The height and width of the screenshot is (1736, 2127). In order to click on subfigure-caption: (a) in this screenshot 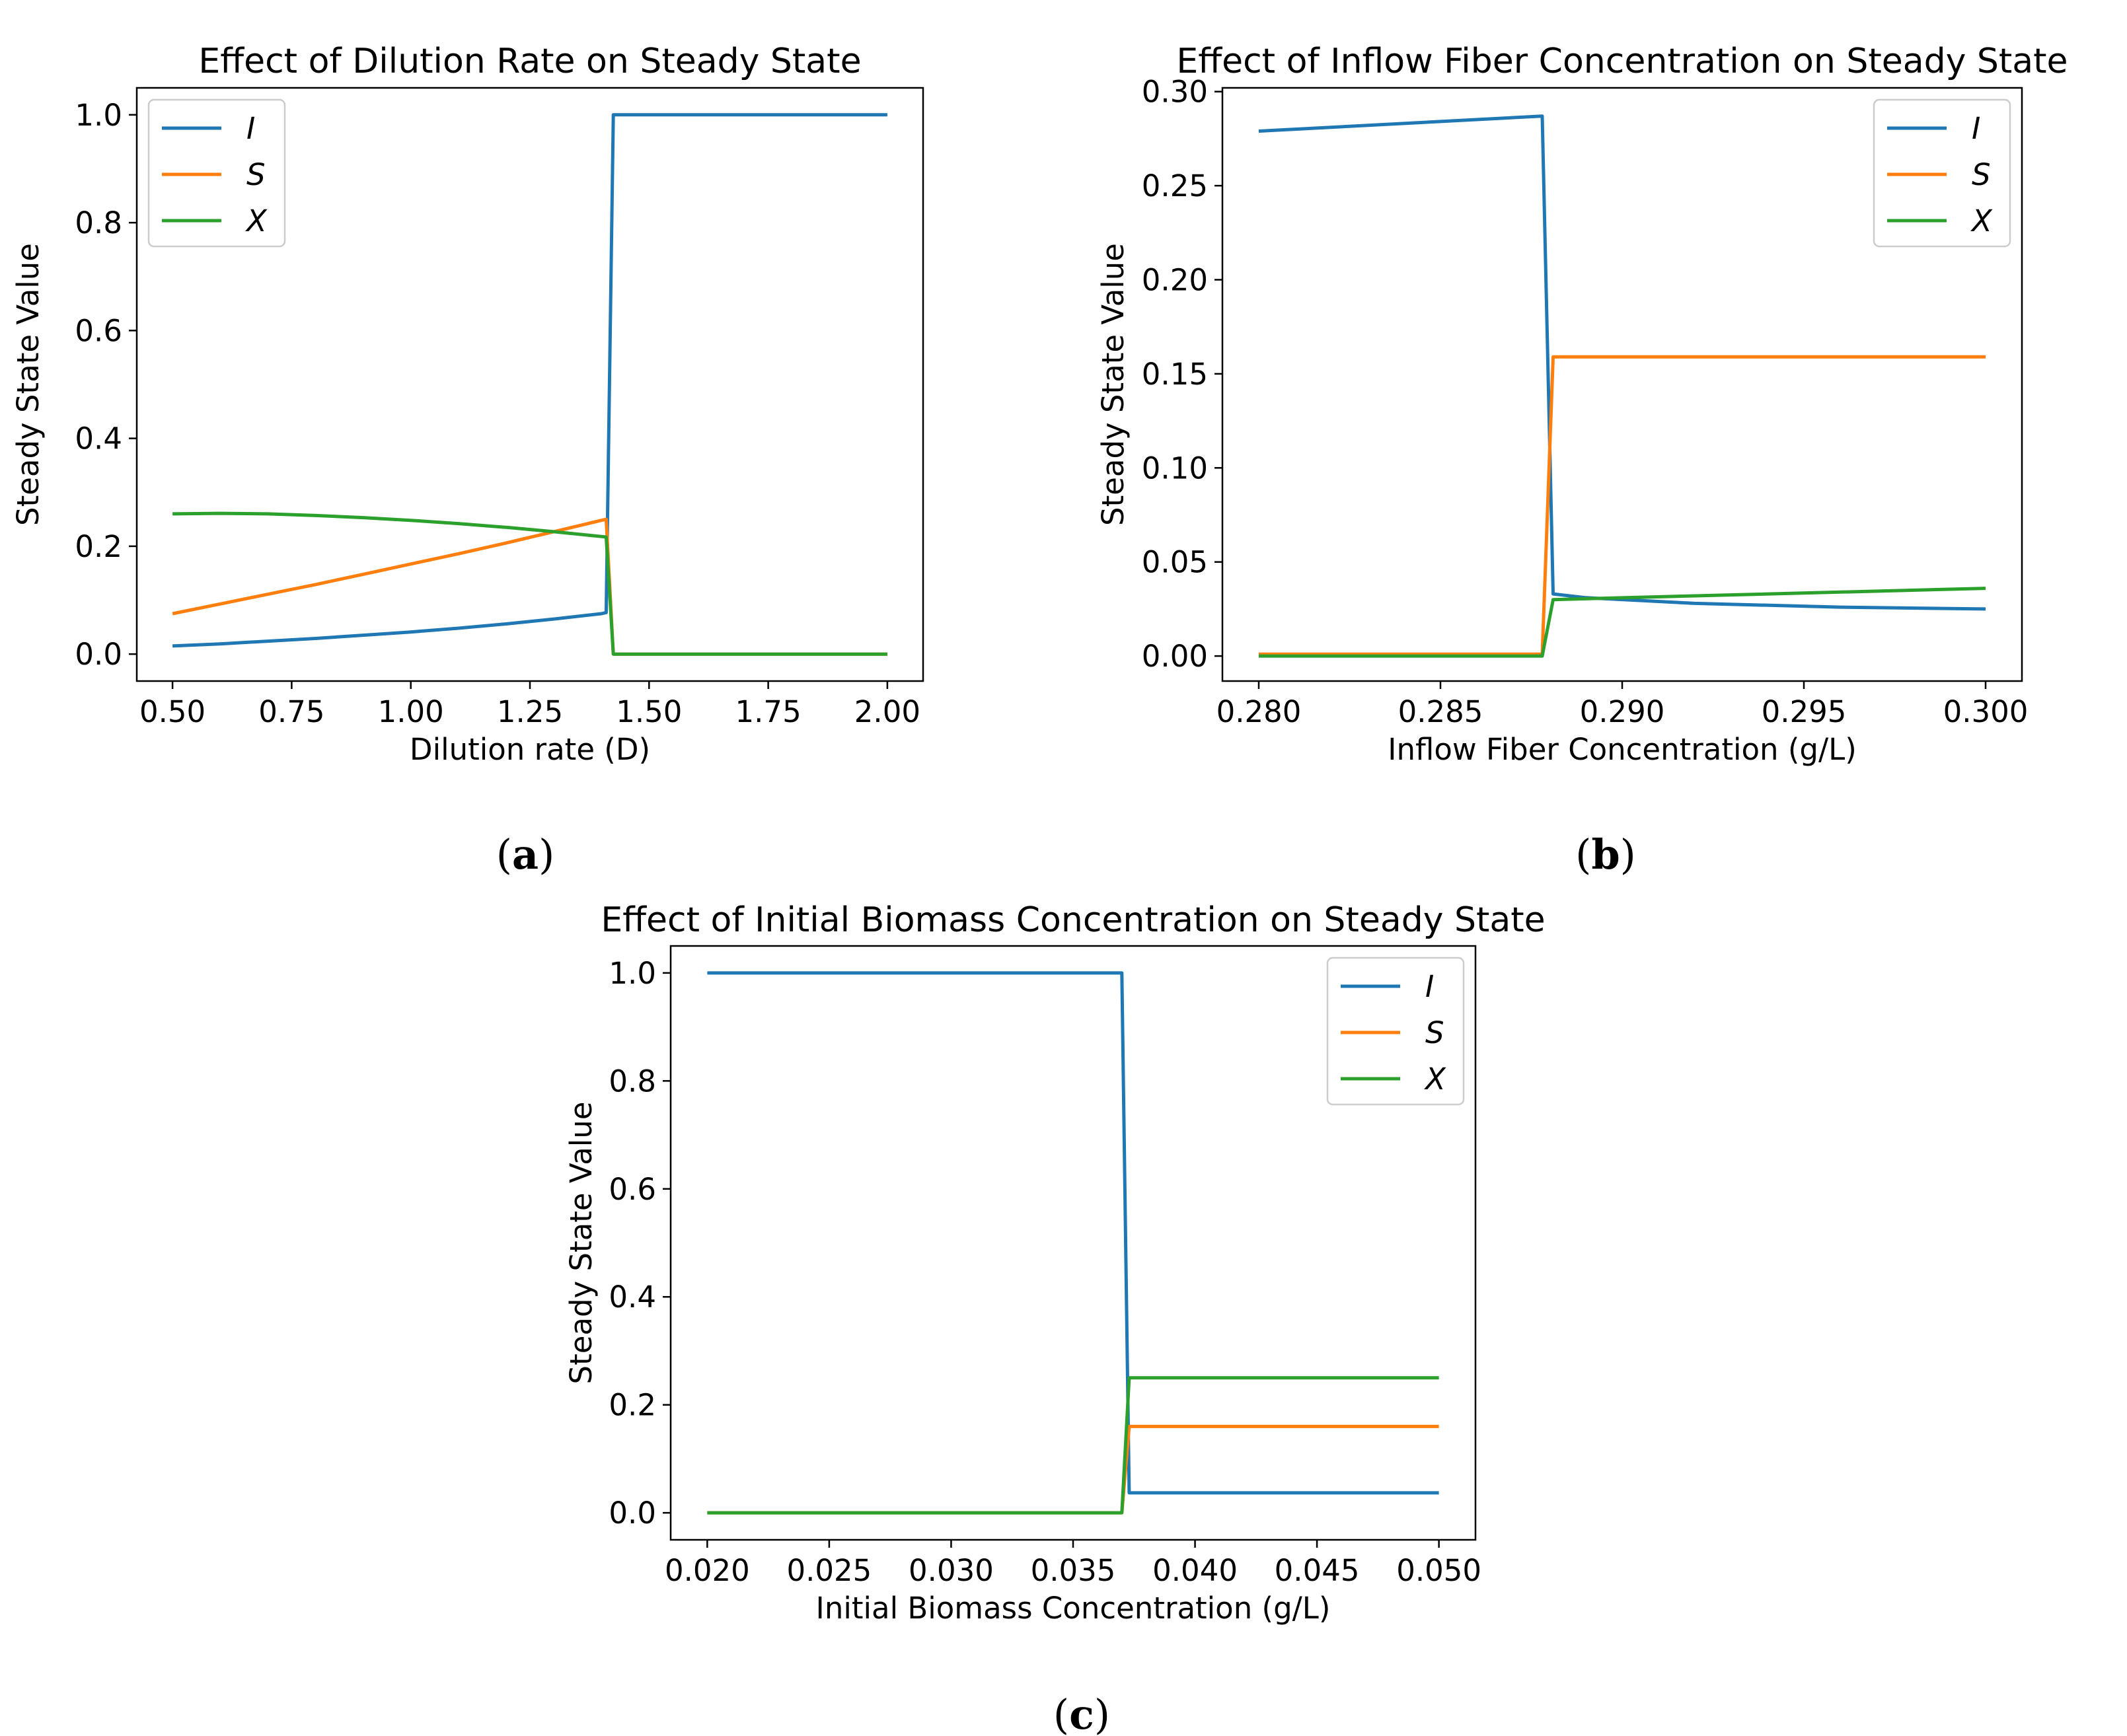, I will do `click(525, 854)`.